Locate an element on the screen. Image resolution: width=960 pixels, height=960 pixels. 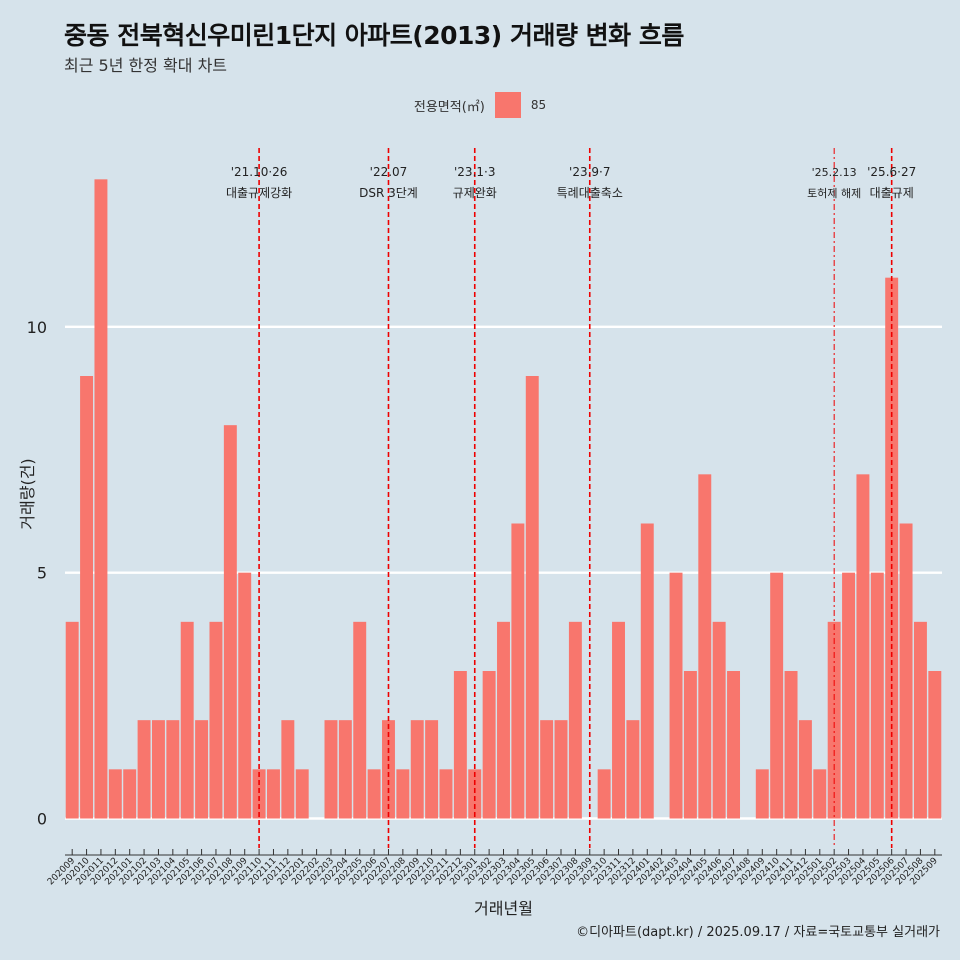
x-axis-title: 거래년월 is located at coordinates (503, 908).